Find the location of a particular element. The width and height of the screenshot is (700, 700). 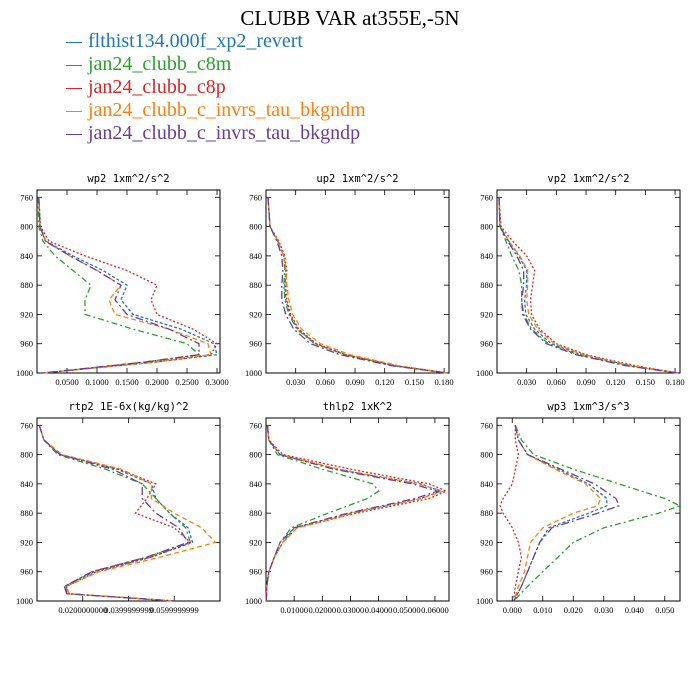

x-tick-label: 0.1000 is located at coordinates (96, 382).